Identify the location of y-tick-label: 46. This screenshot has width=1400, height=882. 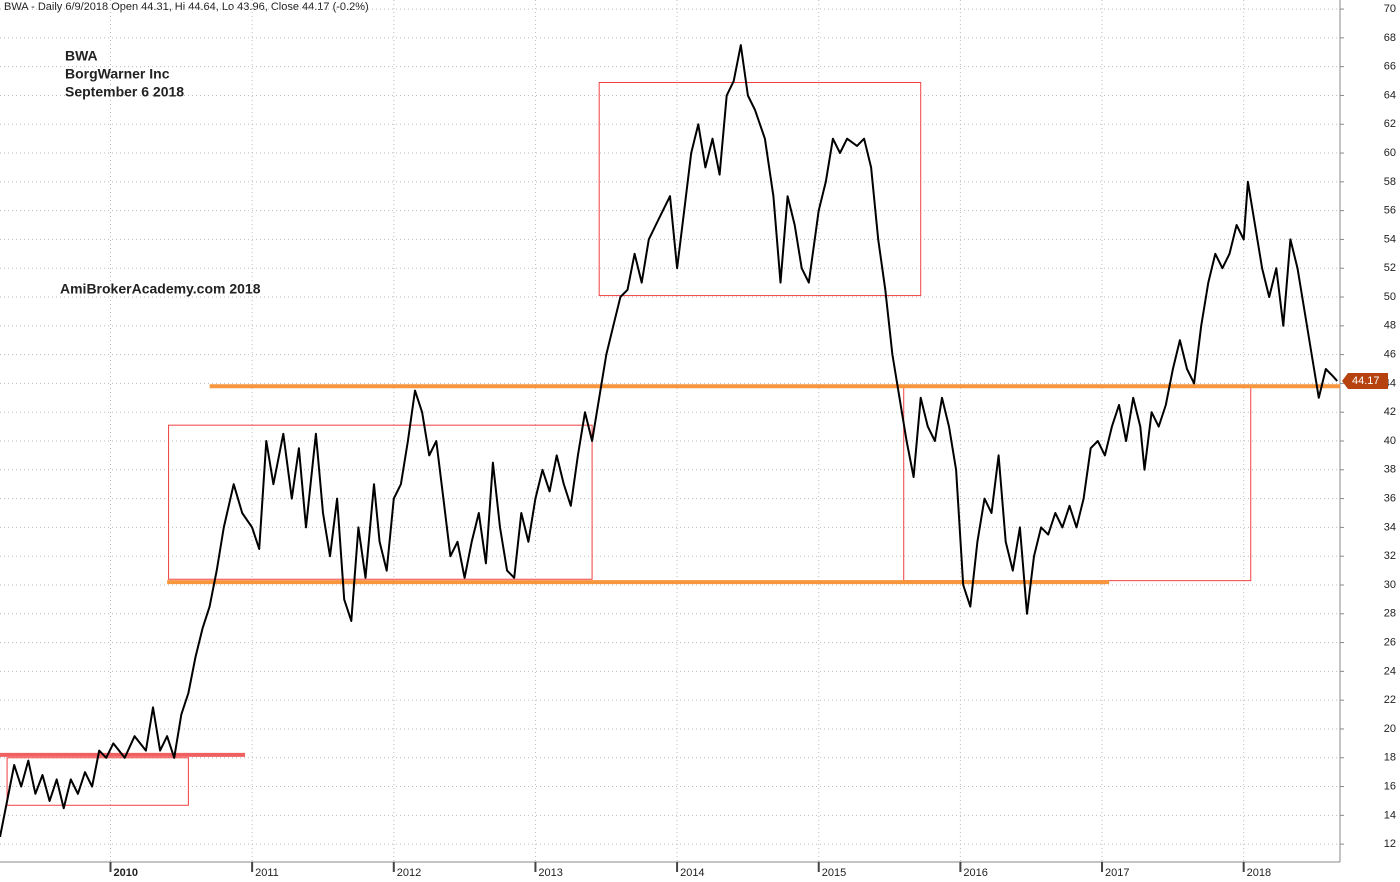
(1390, 355).